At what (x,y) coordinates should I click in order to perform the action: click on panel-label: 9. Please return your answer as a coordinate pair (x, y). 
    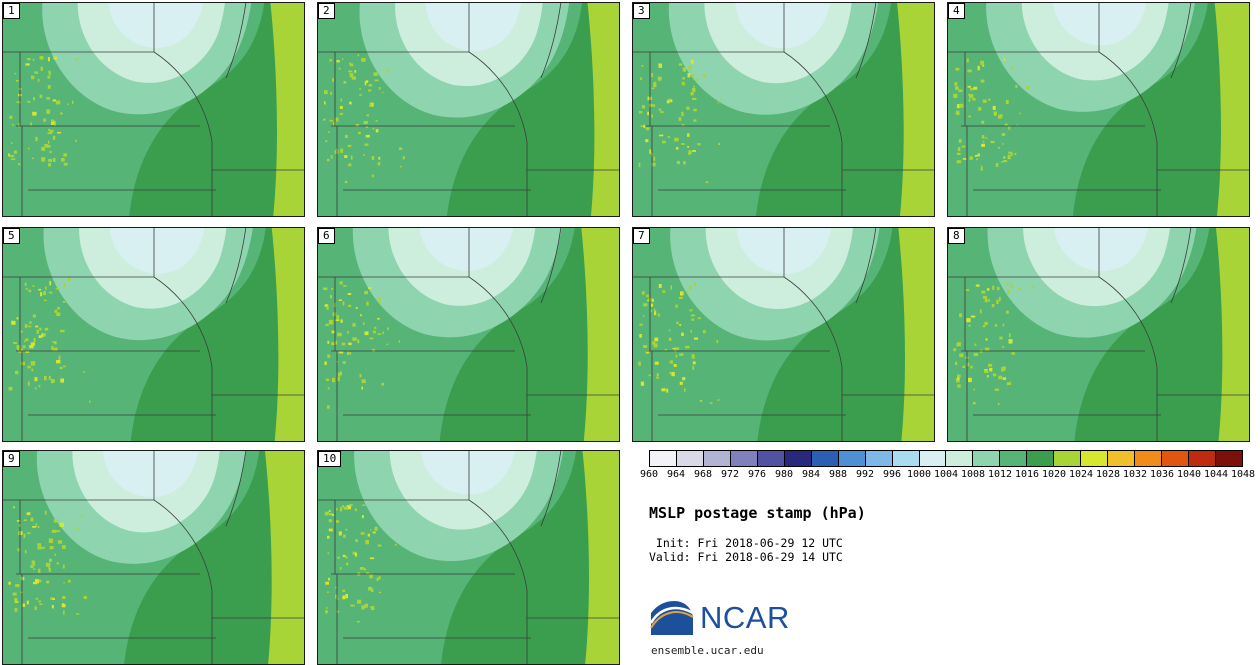
    Looking at the image, I should click on (11, 459).